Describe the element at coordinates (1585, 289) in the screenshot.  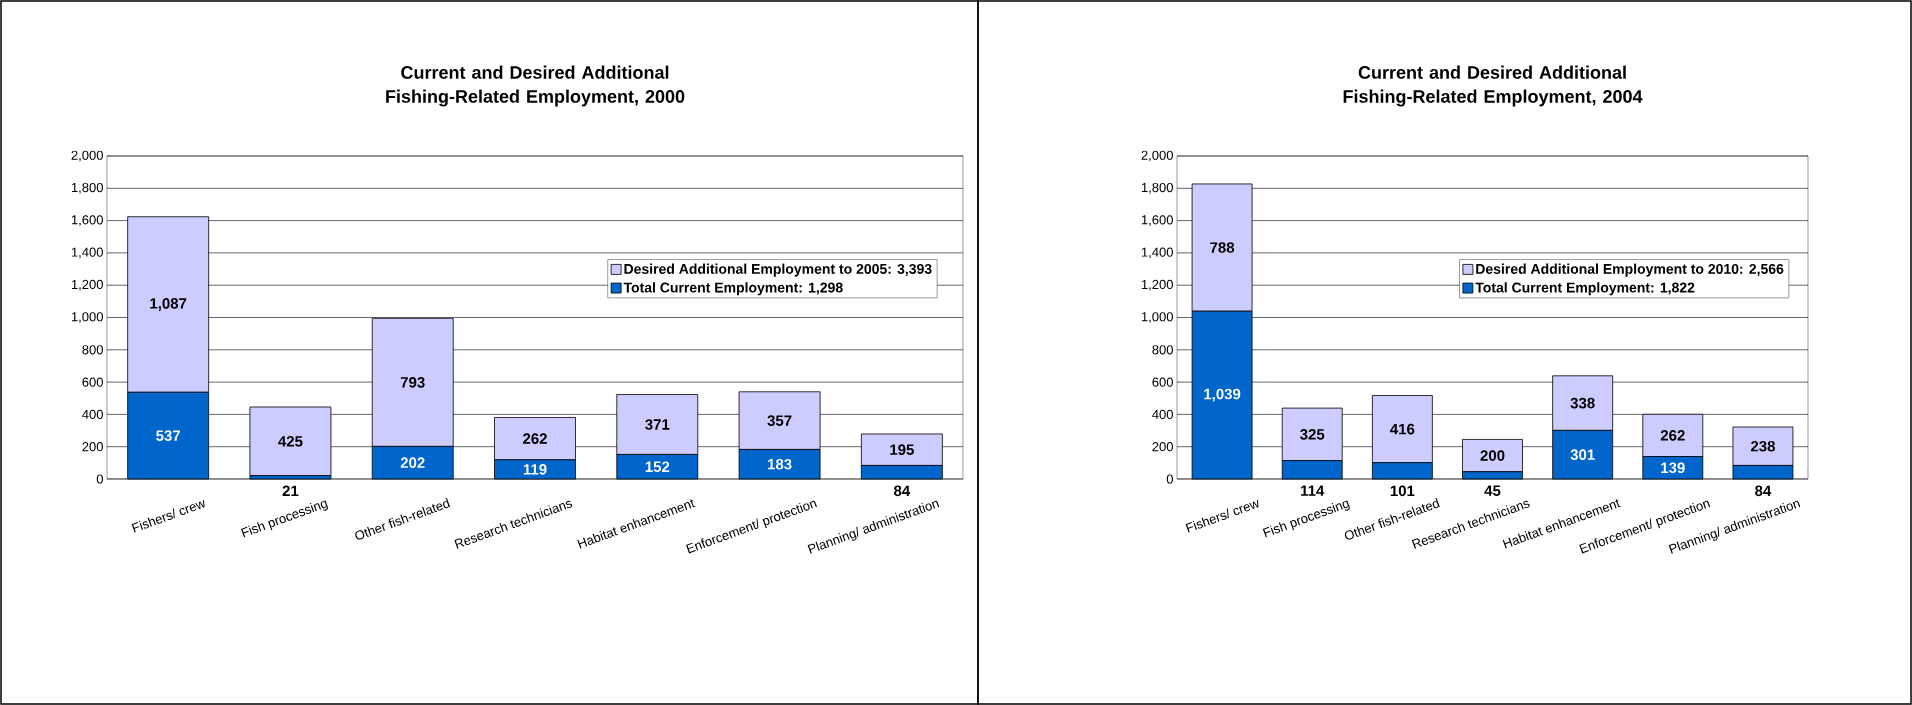
I see `legend-label: Total Current Employment: 1,822` at that location.